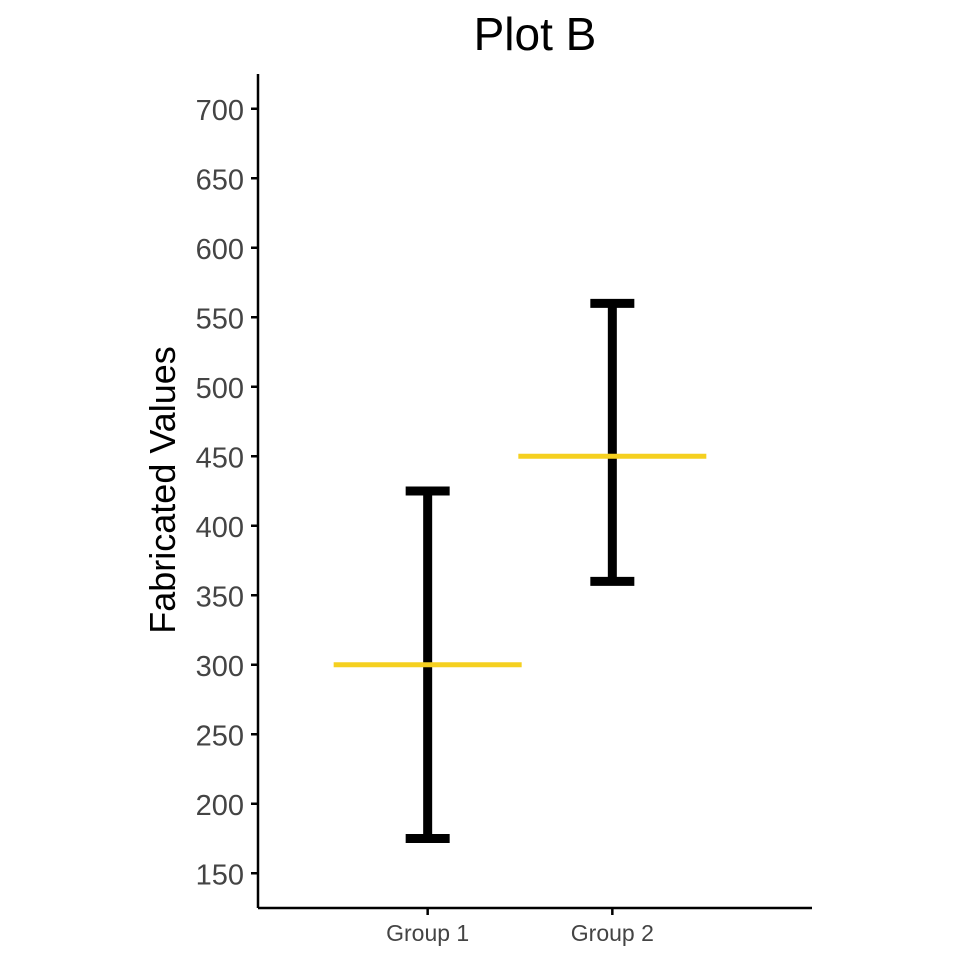  I want to click on y-tick-label: 650, so click(220, 180).